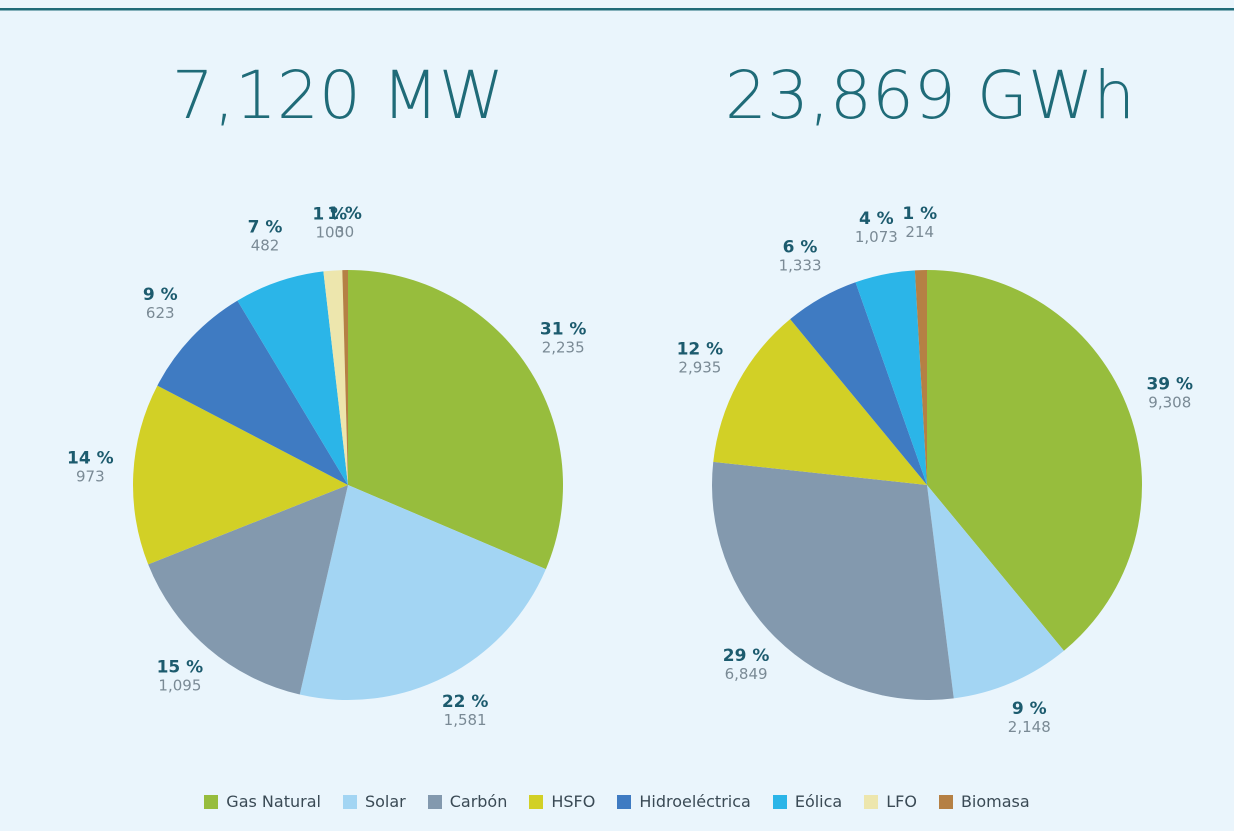 This screenshot has width=1234, height=831. I want to click on percent-label: 4 %, so click(876, 219).